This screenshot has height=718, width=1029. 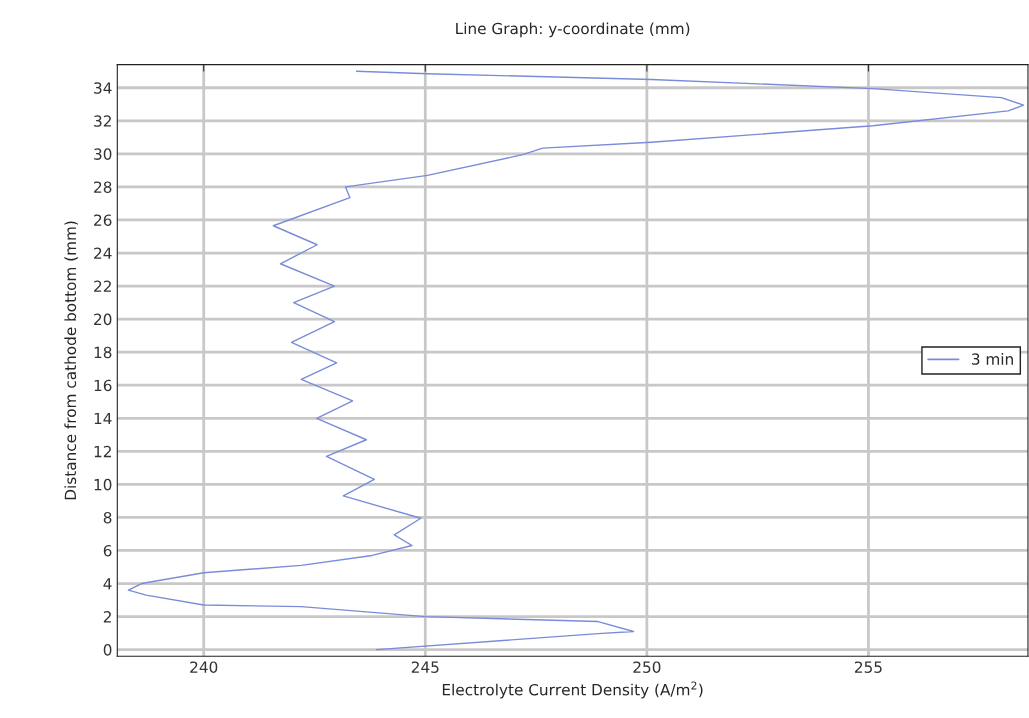 What do you see at coordinates (107, 517) in the screenshot?
I see `y-tick-label: 8` at bounding box center [107, 517].